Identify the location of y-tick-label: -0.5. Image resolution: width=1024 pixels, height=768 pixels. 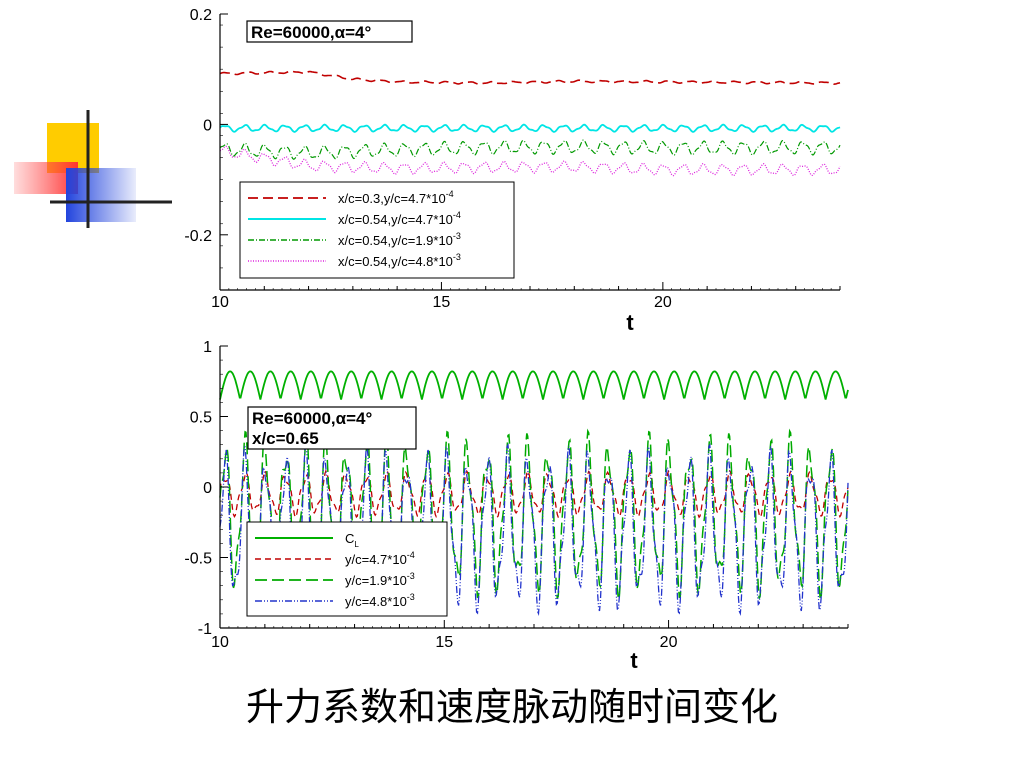
(198, 559).